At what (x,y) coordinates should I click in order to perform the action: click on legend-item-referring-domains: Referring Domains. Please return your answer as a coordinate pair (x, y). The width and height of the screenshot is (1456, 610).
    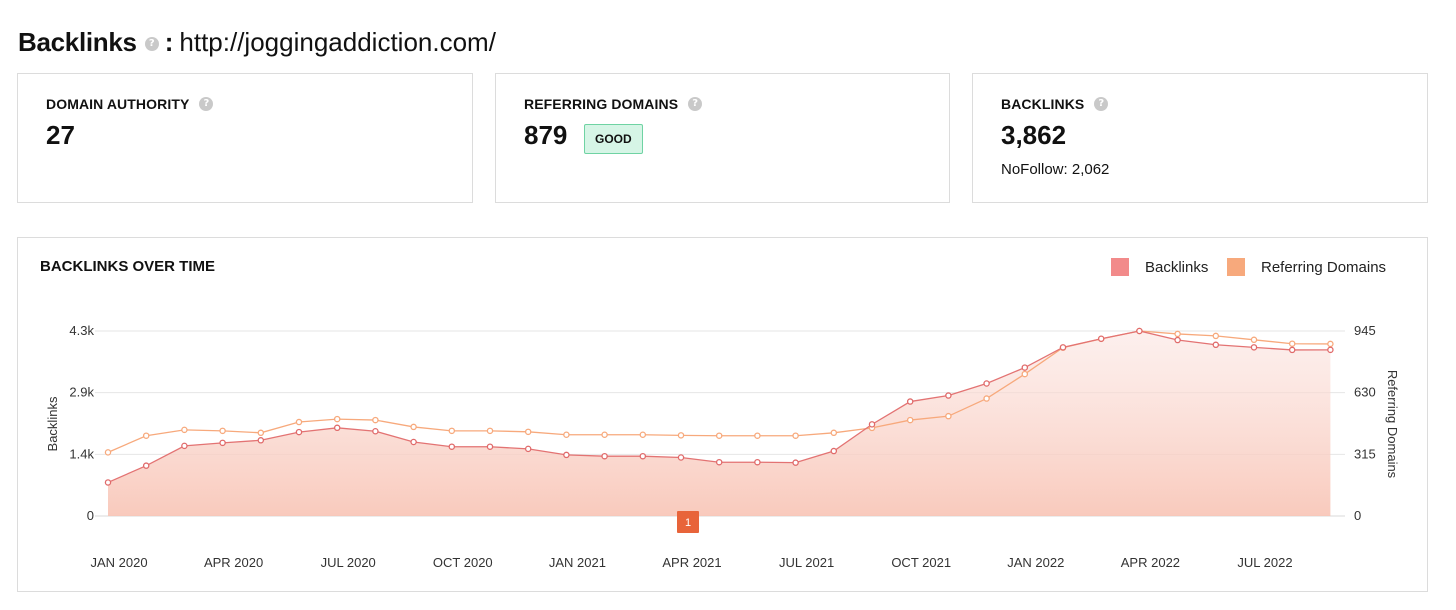
    Looking at the image, I should click on (1306, 267).